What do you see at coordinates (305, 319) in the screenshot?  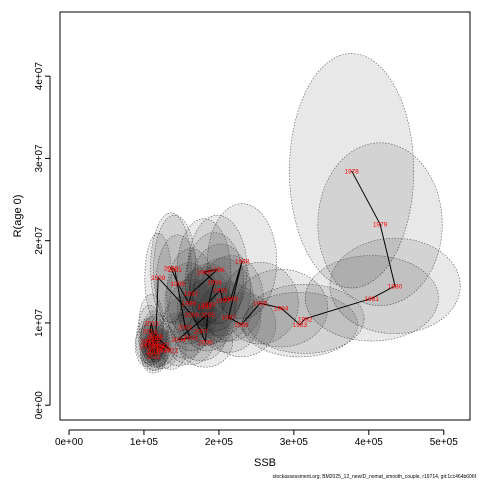 I see `year-label: 1982` at bounding box center [305, 319].